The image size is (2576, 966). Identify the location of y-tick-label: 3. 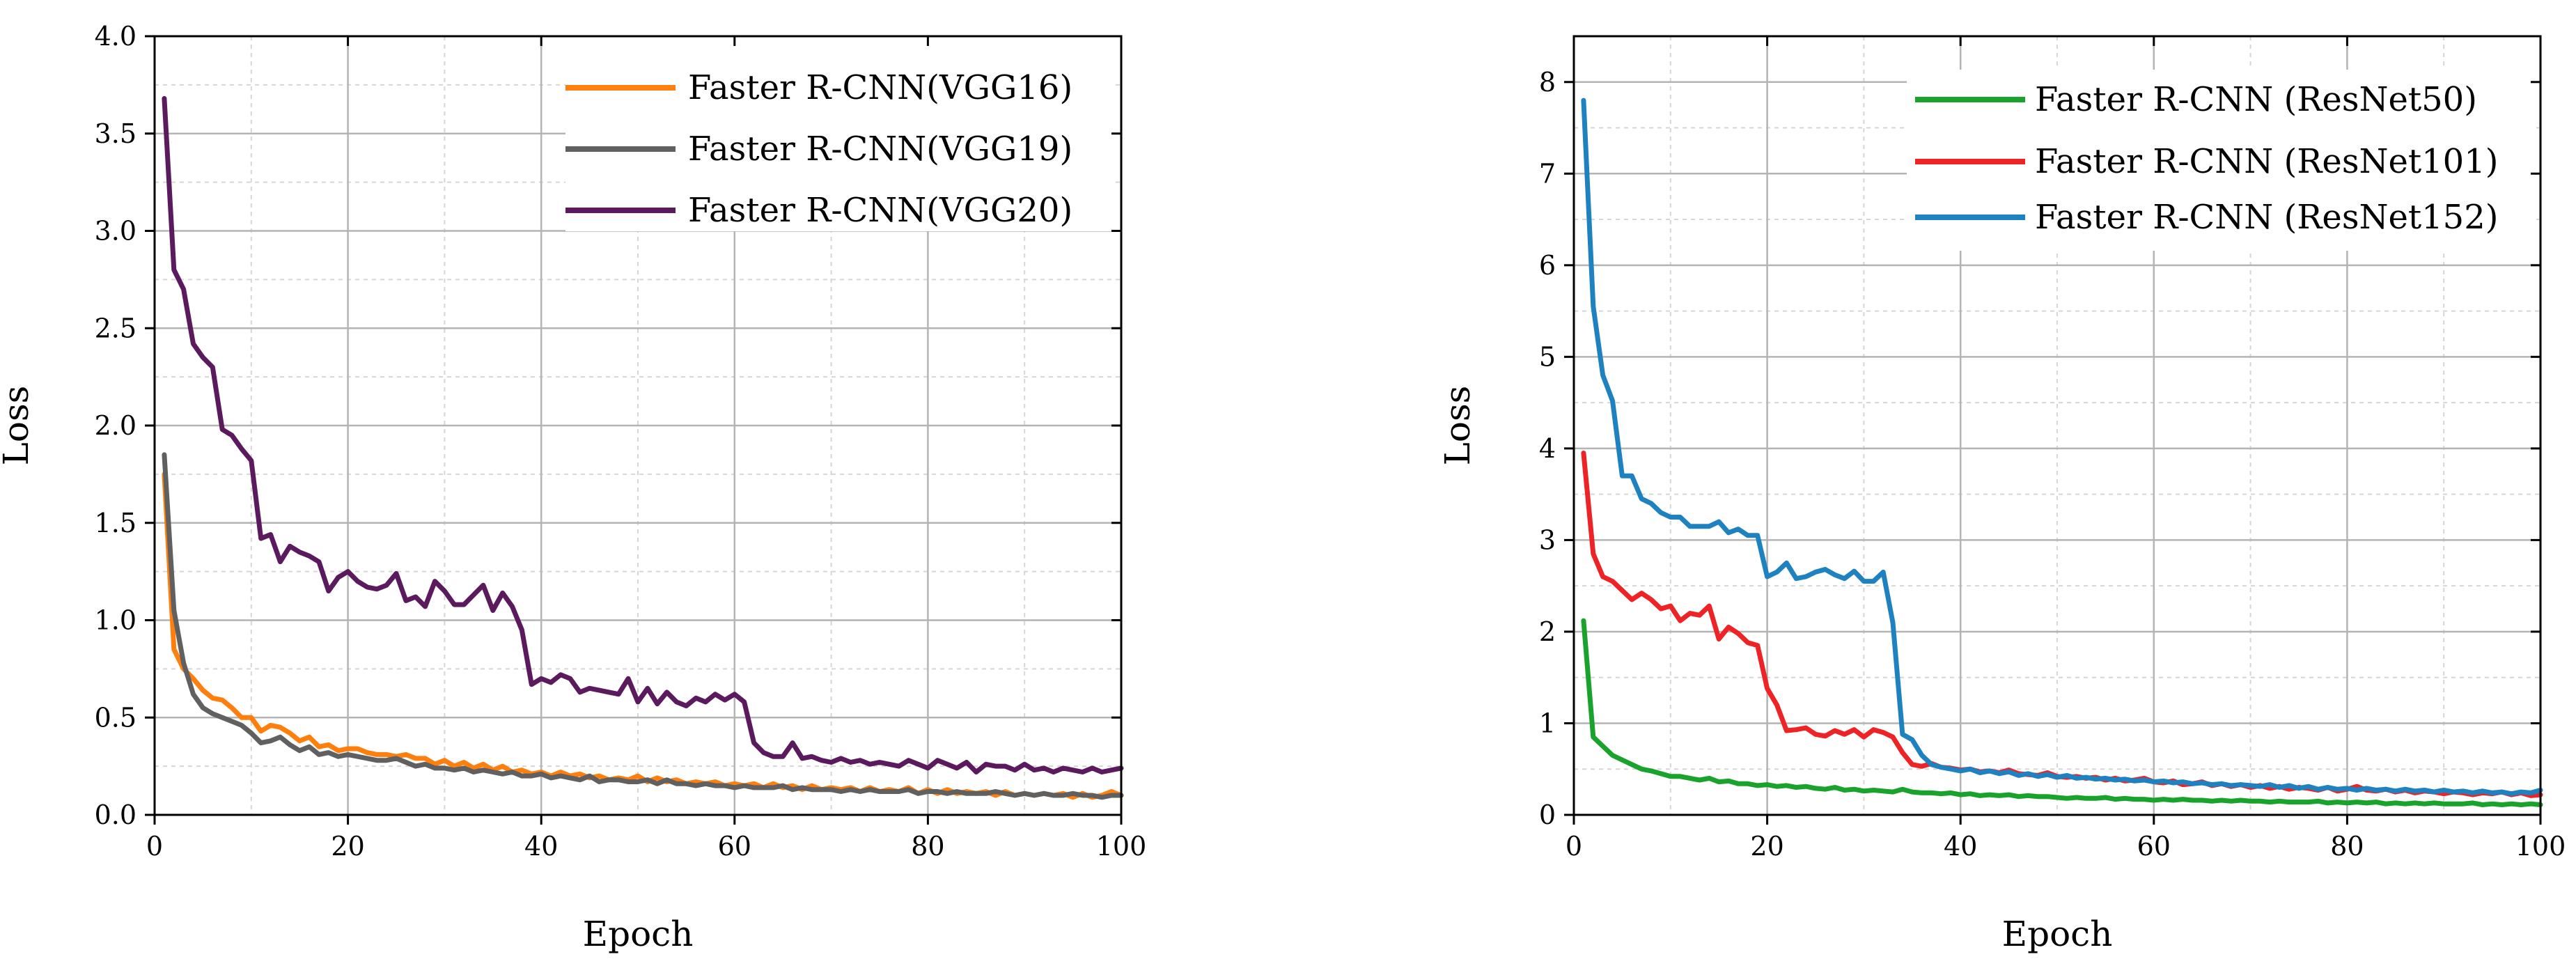
(1547, 539).